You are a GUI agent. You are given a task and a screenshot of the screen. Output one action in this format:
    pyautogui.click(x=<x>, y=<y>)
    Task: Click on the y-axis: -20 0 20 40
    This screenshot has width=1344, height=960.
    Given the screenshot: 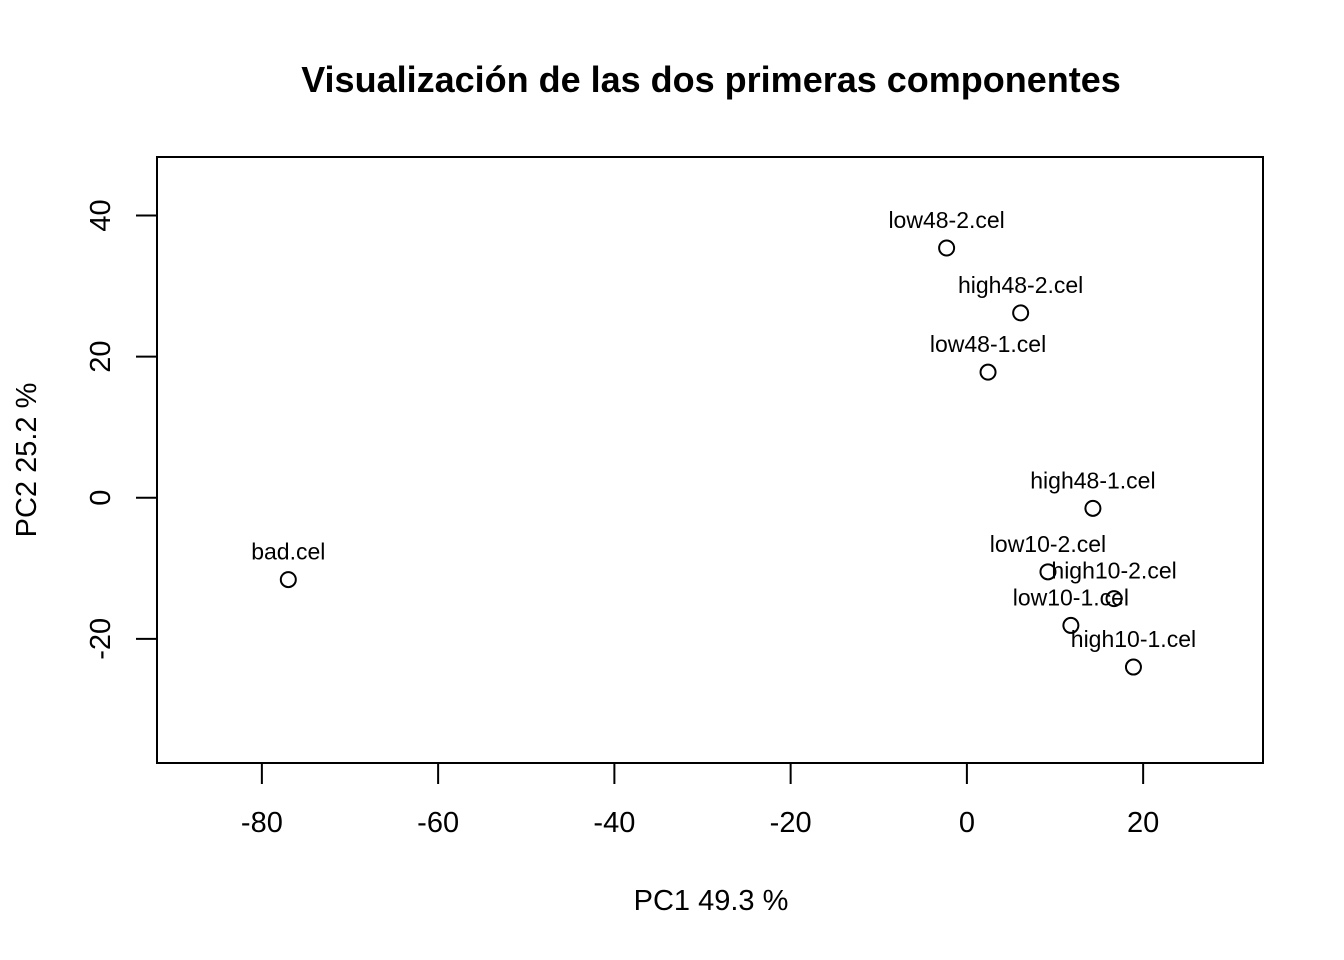 What is the action you would take?
    pyautogui.click(x=121, y=429)
    